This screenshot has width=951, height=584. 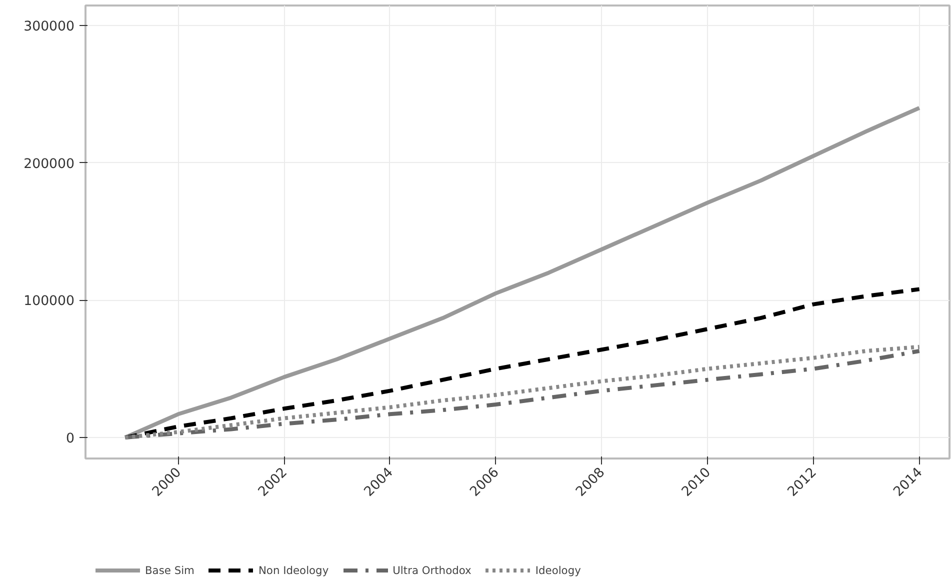 What do you see at coordinates (169, 570) in the screenshot?
I see `legend-label: Base Sim` at bounding box center [169, 570].